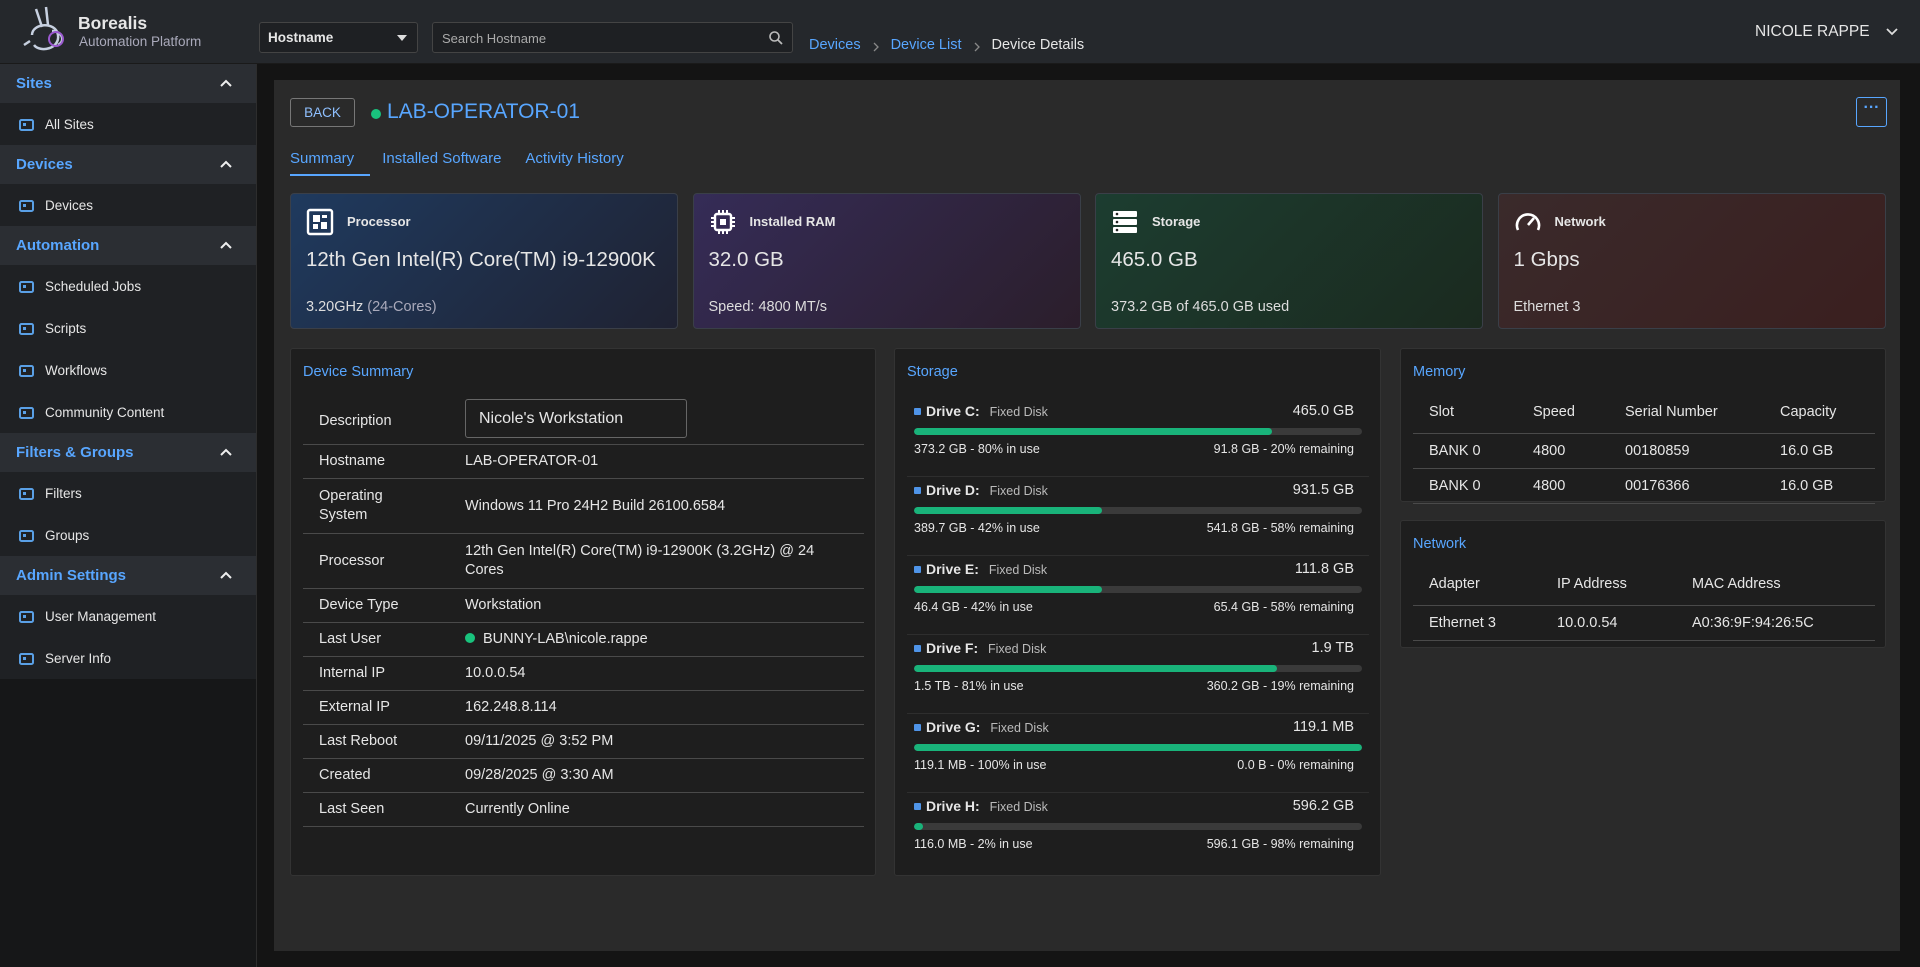  Describe the element at coordinates (1093, 431) in the screenshot. I see `usage-bar` at that location.